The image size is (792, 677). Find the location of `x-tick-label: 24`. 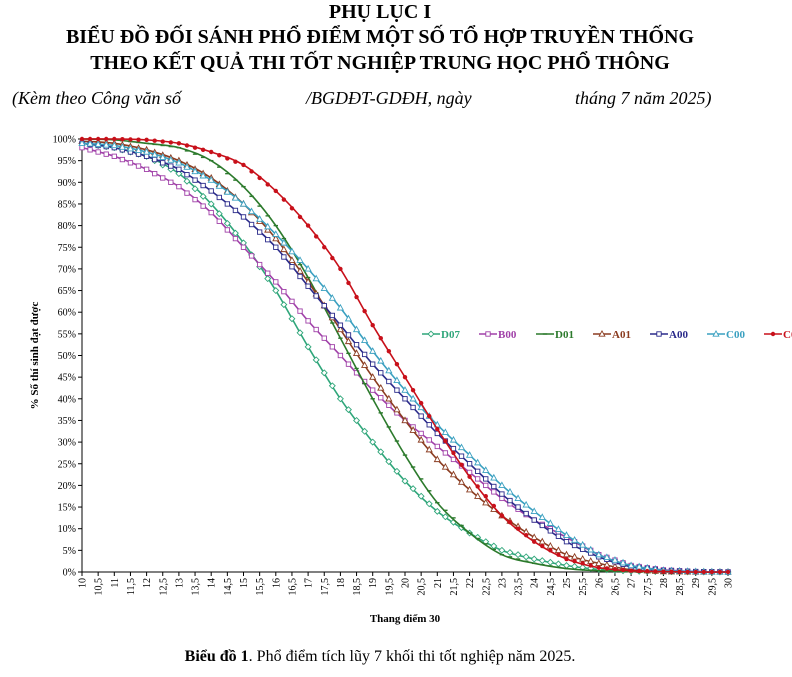

x-tick-label: 24 is located at coordinates (535, 583).